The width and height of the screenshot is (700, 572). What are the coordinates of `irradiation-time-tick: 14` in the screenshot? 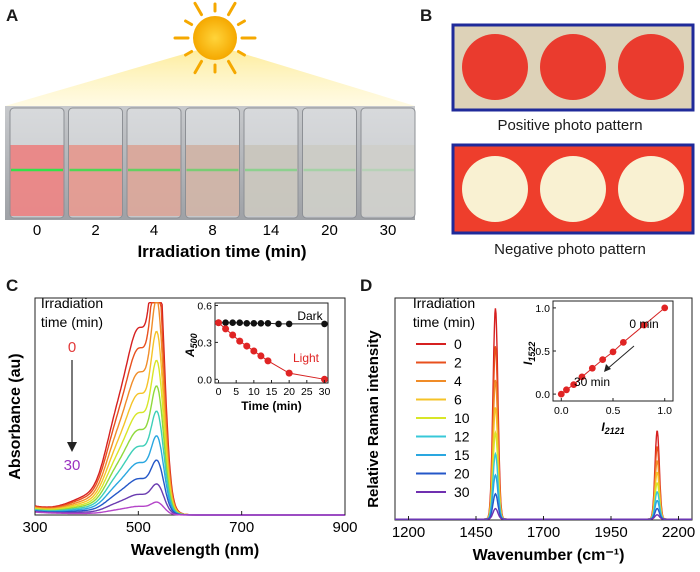 It's located at (271, 230).